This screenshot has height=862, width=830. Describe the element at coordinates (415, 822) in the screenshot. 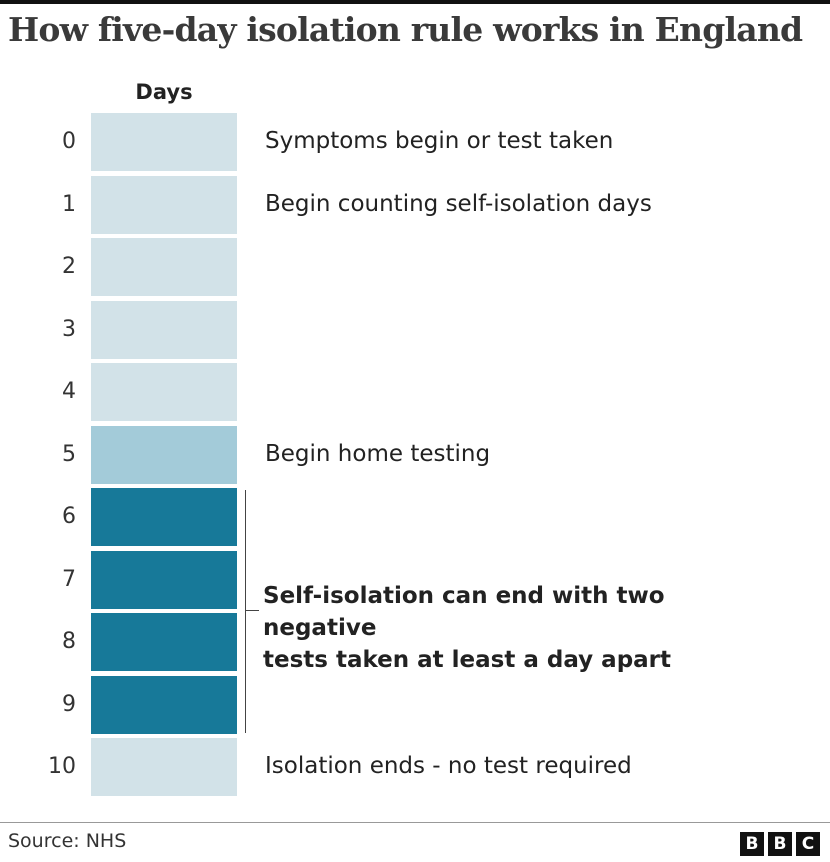

I see `footer-rule` at that location.